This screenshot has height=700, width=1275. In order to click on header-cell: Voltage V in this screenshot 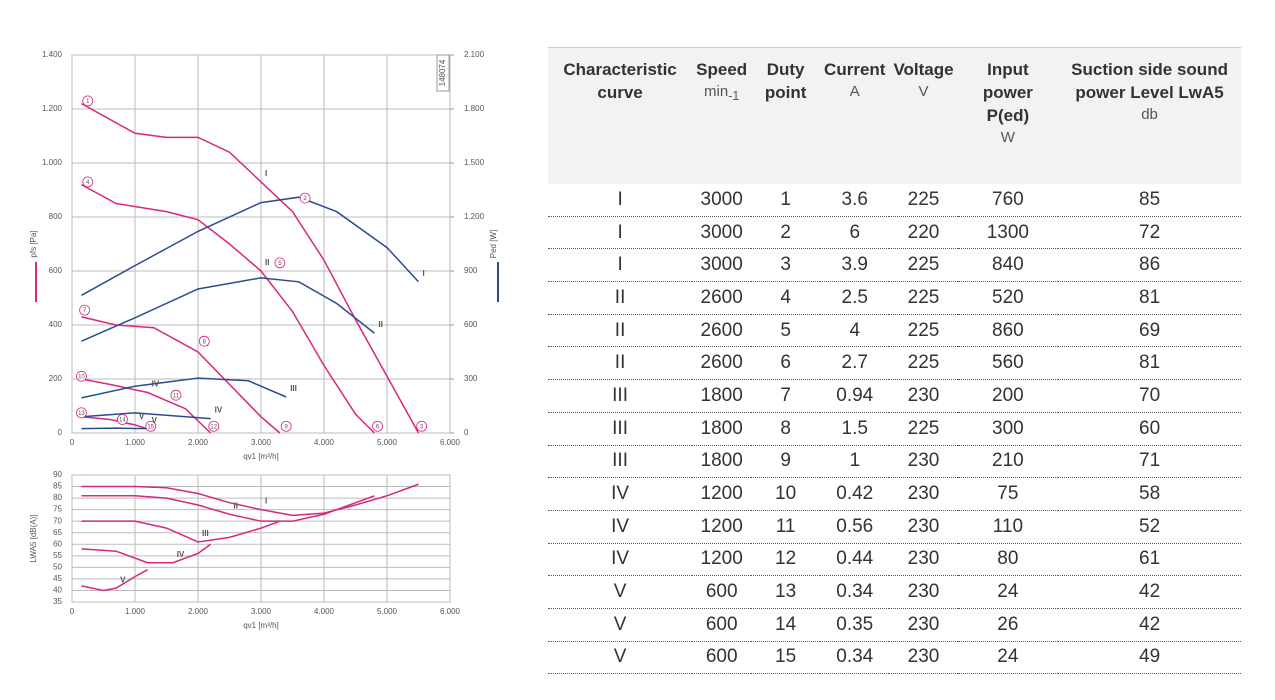, I will do `click(923, 115)`.